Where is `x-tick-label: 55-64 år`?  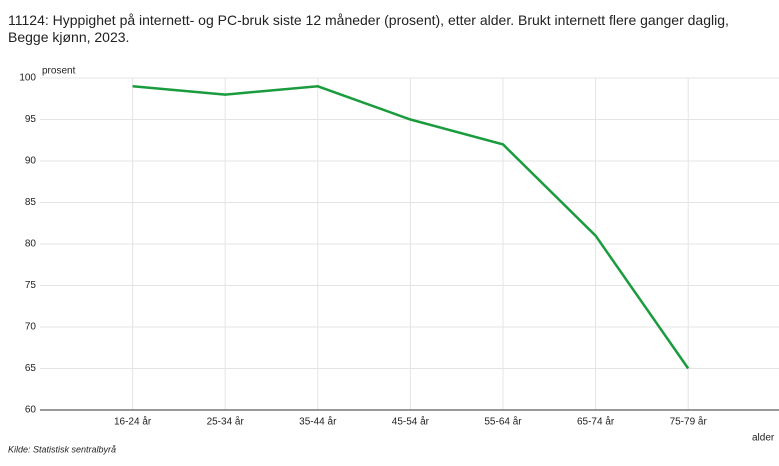 x-tick-label: 55-64 år is located at coordinates (503, 422).